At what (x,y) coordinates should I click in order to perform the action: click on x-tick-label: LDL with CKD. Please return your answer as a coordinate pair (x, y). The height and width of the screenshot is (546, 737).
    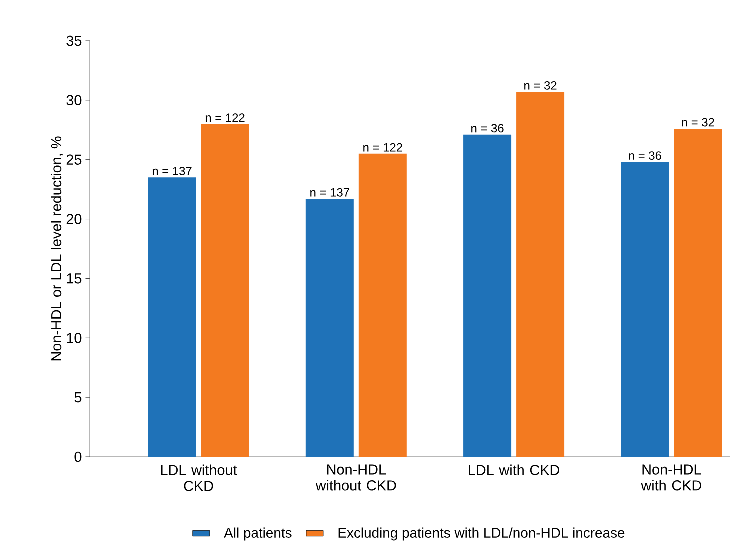
    Looking at the image, I should click on (514, 470).